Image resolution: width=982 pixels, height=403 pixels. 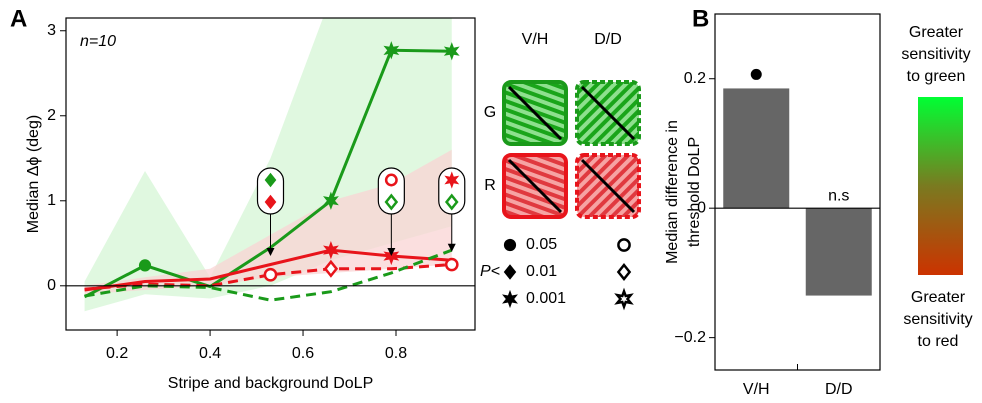 I want to click on panel-label: B, so click(x=700, y=18).